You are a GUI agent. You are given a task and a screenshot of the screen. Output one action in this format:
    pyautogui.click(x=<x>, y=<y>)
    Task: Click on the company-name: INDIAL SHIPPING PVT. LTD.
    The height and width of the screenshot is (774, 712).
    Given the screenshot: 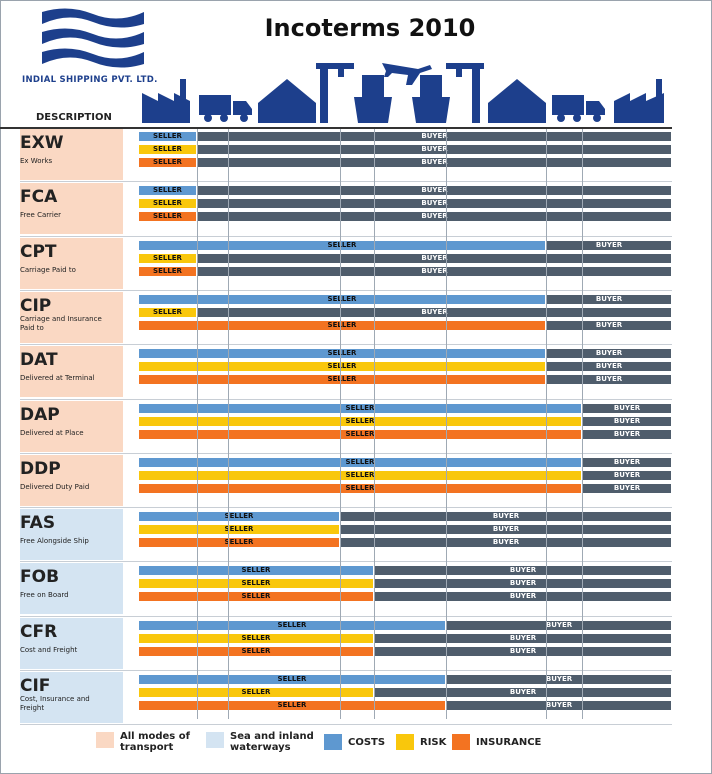 What is the action you would take?
    pyautogui.click(x=90, y=80)
    